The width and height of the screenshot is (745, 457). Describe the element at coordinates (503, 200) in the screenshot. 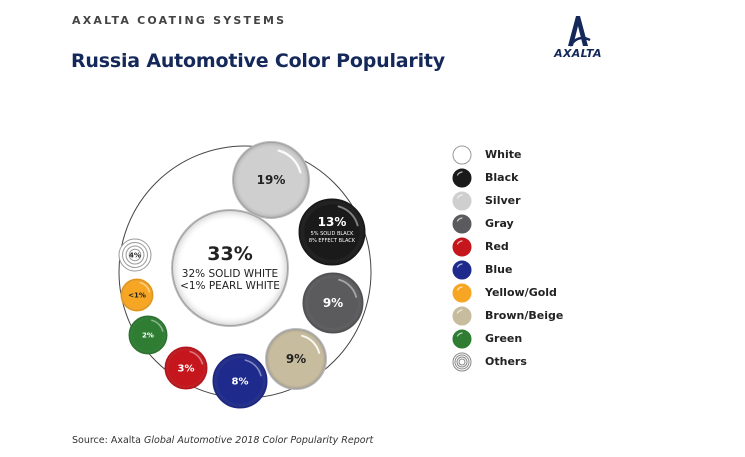

I see `legend-label: Silver` at that location.